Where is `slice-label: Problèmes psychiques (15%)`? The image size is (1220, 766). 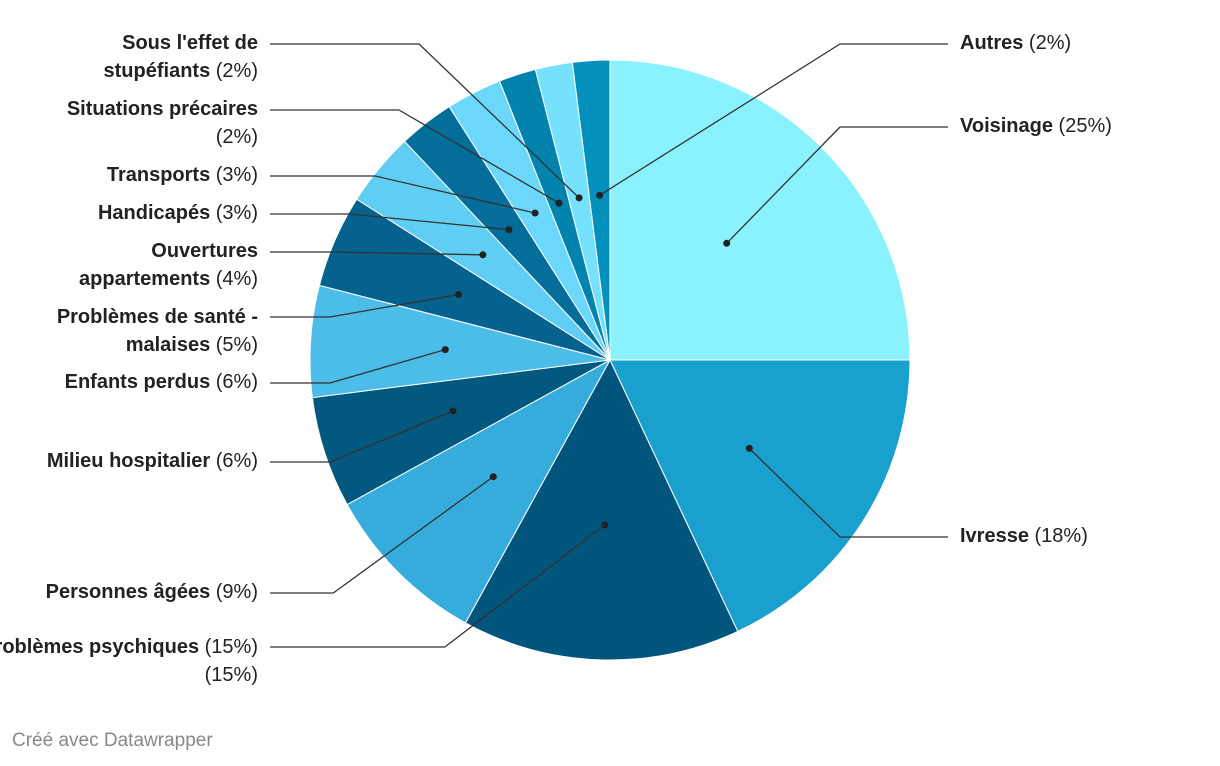
slice-label: Problèmes psychiques (15%) is located at coordinates (129, 647).